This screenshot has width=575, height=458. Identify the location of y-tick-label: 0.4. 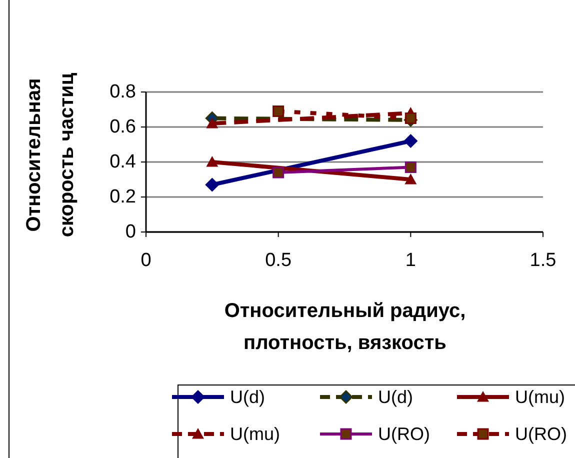
(123, 162).